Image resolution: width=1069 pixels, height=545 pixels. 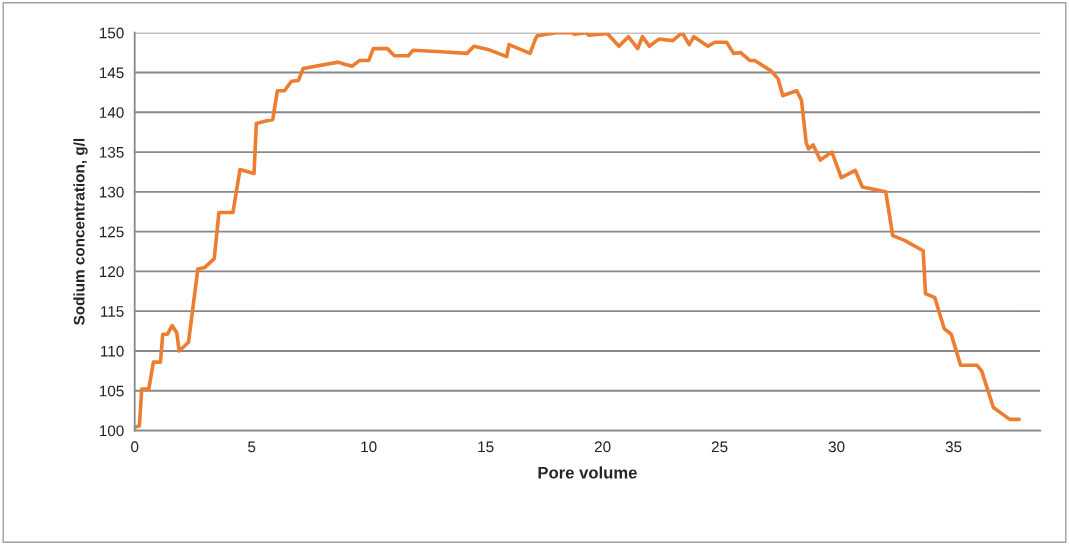 I want to click on y-tick-label: 140, so click(x=111, y=112).